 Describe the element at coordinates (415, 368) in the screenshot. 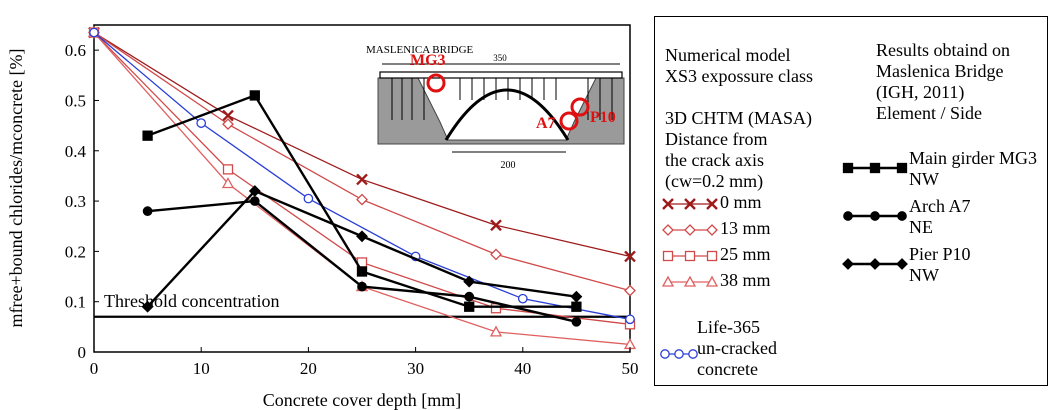

I see `x-tick-label: 30` at that location.